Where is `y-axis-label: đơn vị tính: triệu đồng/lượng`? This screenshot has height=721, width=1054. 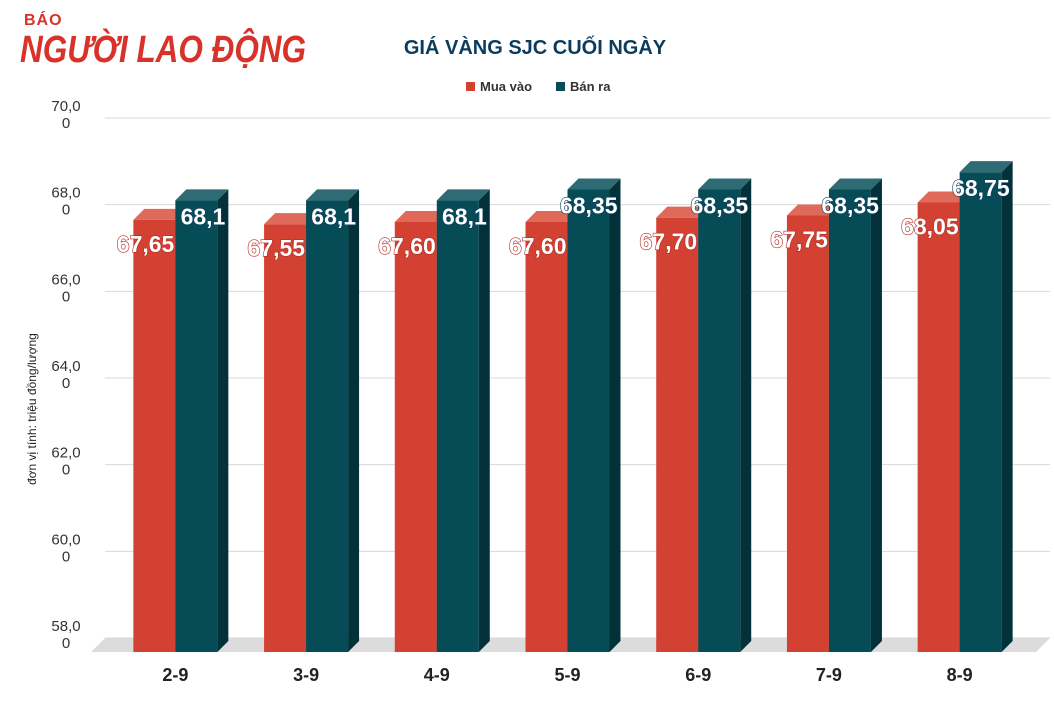 y-axis-label: đơn vị tính: triệu đồng/lượng is located at coordinates (32, 409).